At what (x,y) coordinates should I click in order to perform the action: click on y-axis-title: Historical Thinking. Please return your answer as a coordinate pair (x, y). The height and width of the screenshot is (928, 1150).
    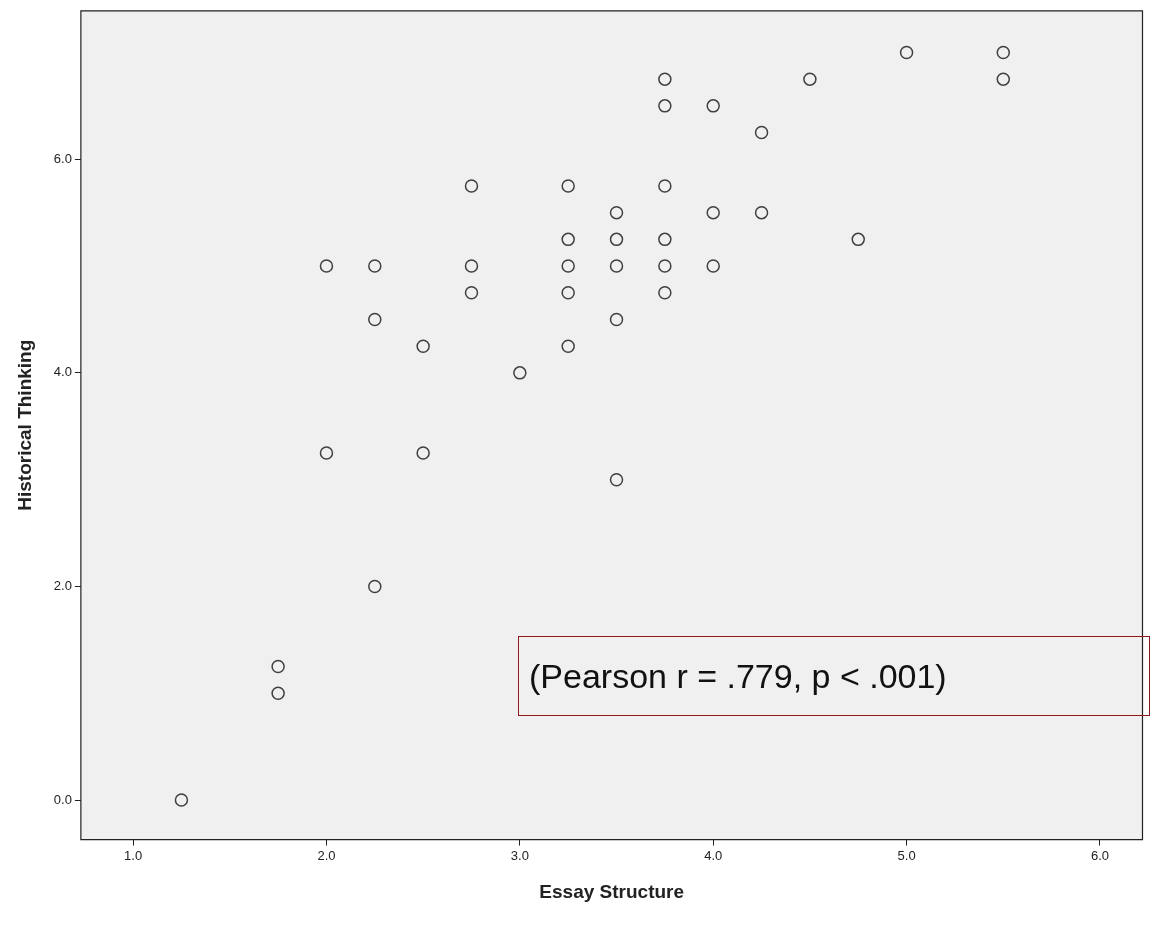
    Looking at the image, I should click on (24, 425).